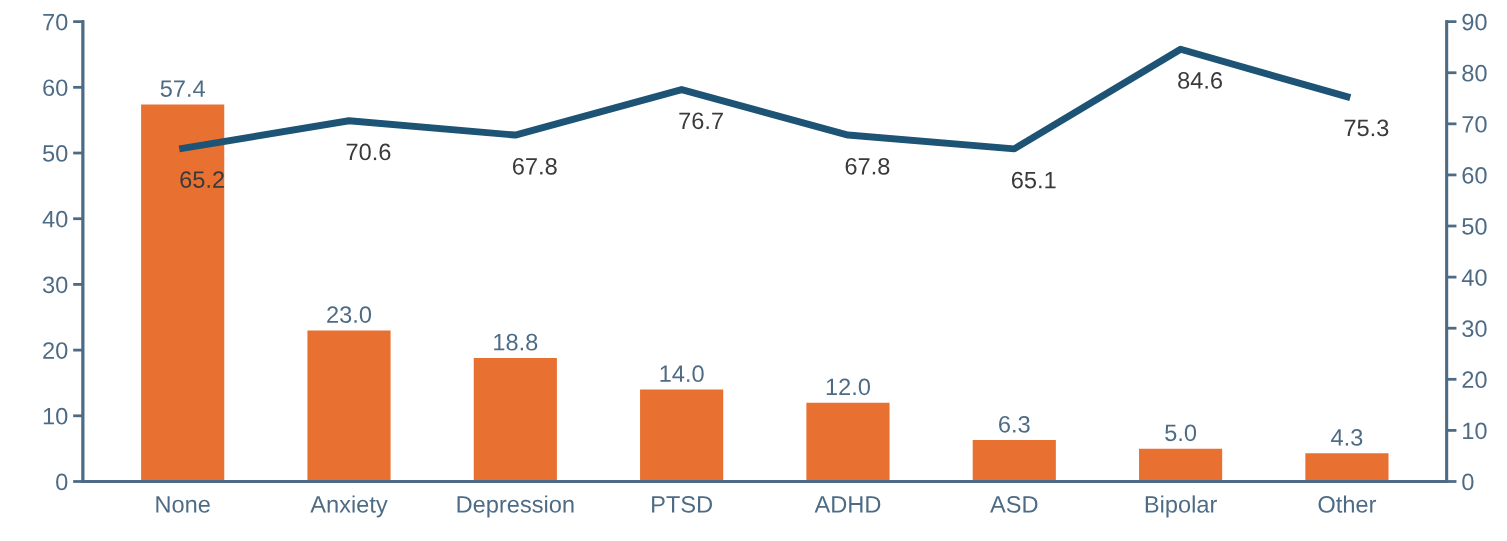 Image resolution: width=1507 pixels, height=541 pixels. Describe the element at coordinates (1181, 506) in the screenshot. I see `x-tick-label: Bipolar` at that location.